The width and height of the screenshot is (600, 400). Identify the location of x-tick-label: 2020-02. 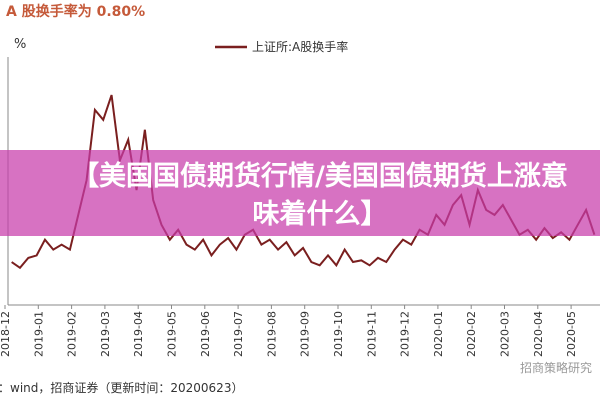
(471, 334).